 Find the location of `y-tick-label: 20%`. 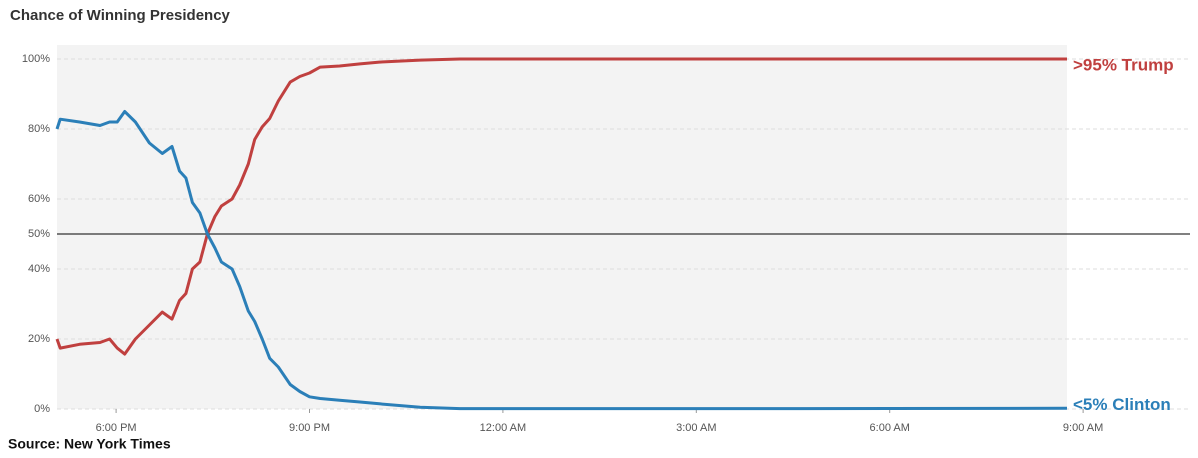

y-tick-label: 20% is located at coordinates (39, 339).